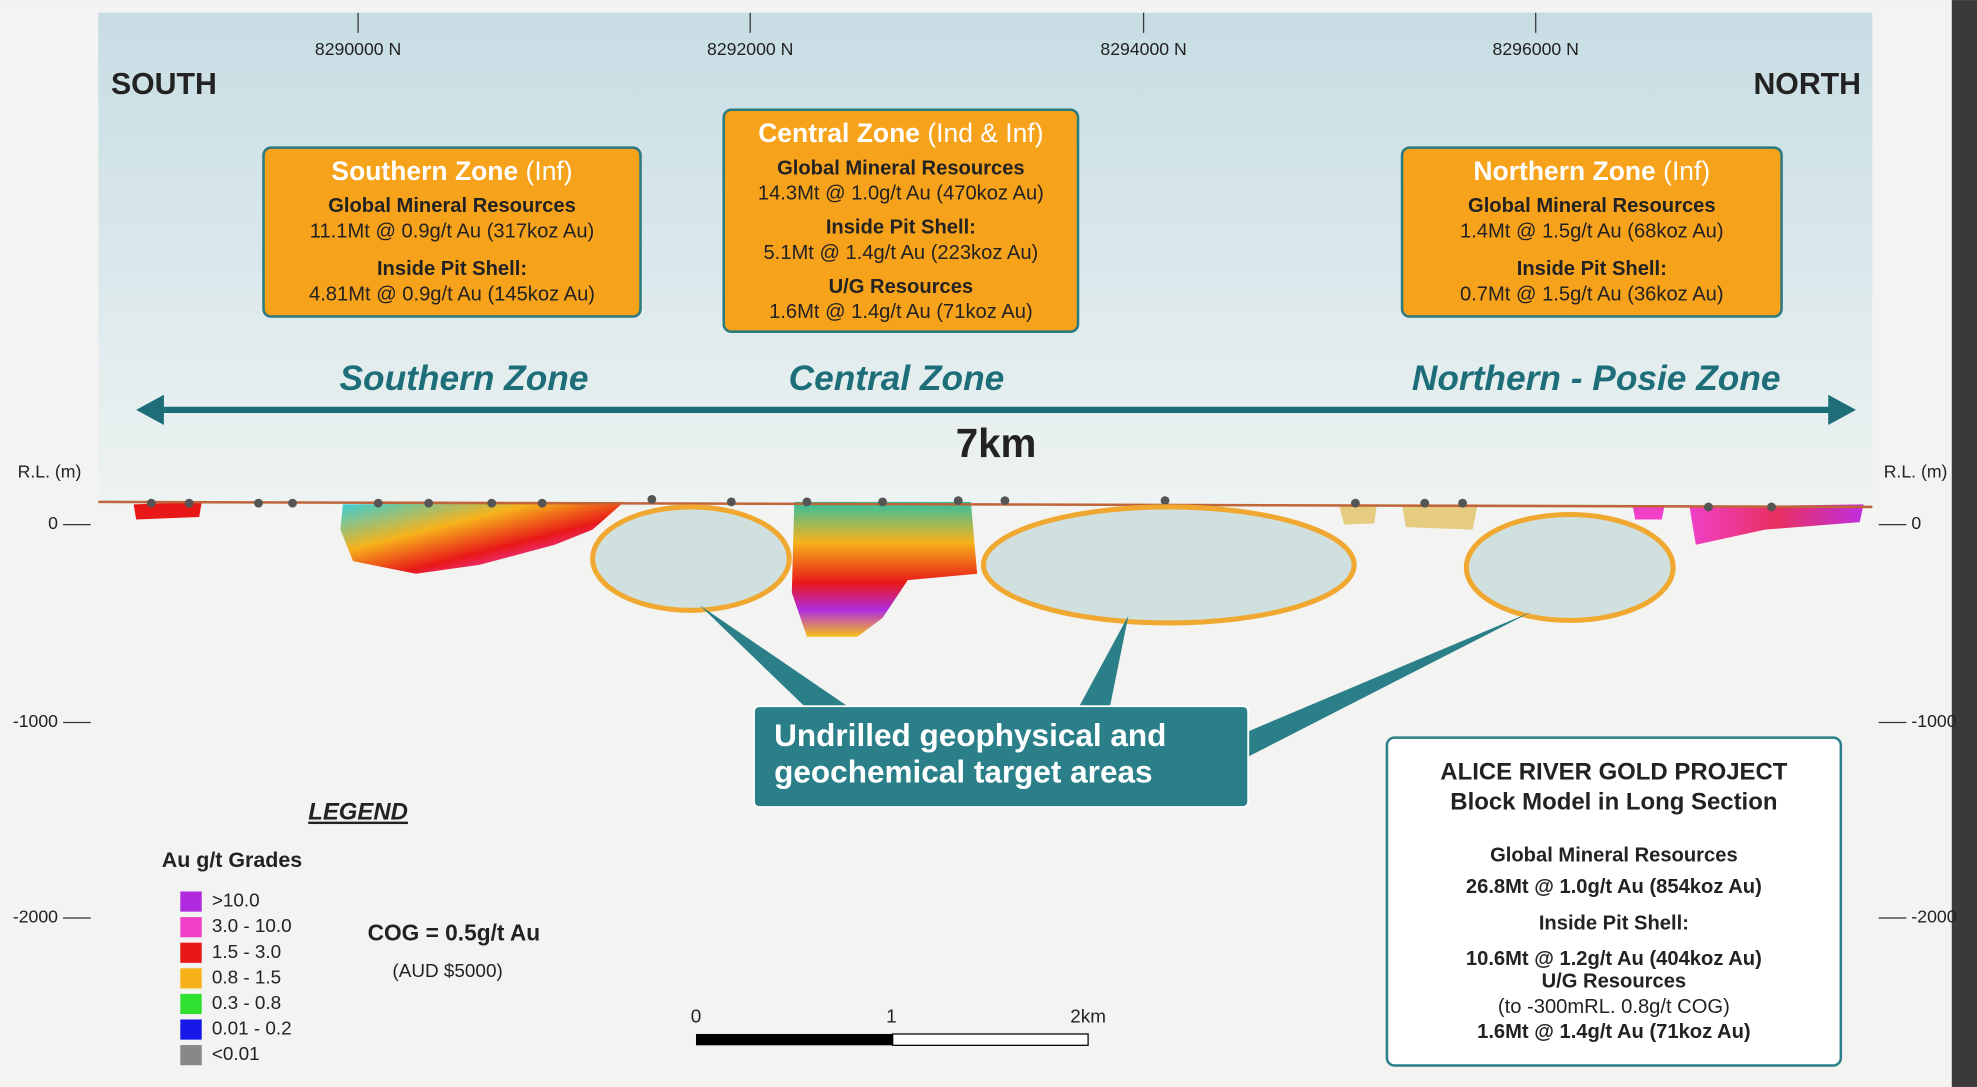 Image resolution: width=1977 pixels, height=1087 pixels. What do you see at coordinates (1614, 959) in the screenshot?
I see `section-value: 10.6Mt @ 1.2g/t Au (404koz Au)` at bounding box center [1614, 959].